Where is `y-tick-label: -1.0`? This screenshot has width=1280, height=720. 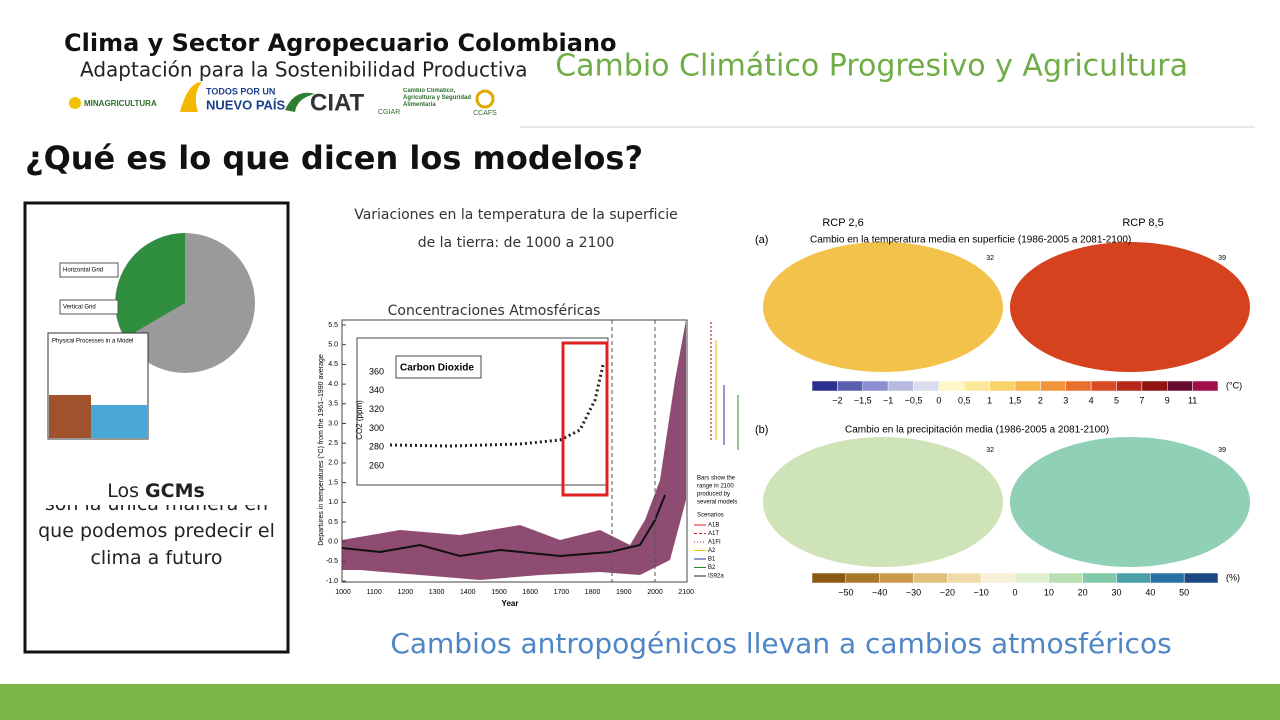
y-tick-label: -1.0 is located at coordinates (332, 581).